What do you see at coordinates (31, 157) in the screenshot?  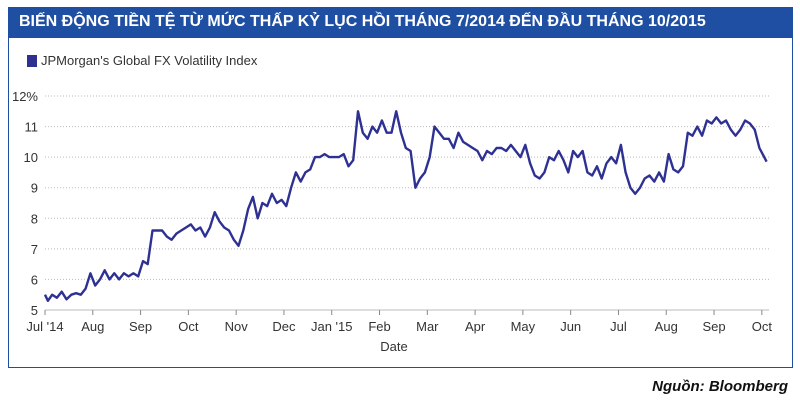 I see `y-tick-label: 10` at bounding box center [31, 157].